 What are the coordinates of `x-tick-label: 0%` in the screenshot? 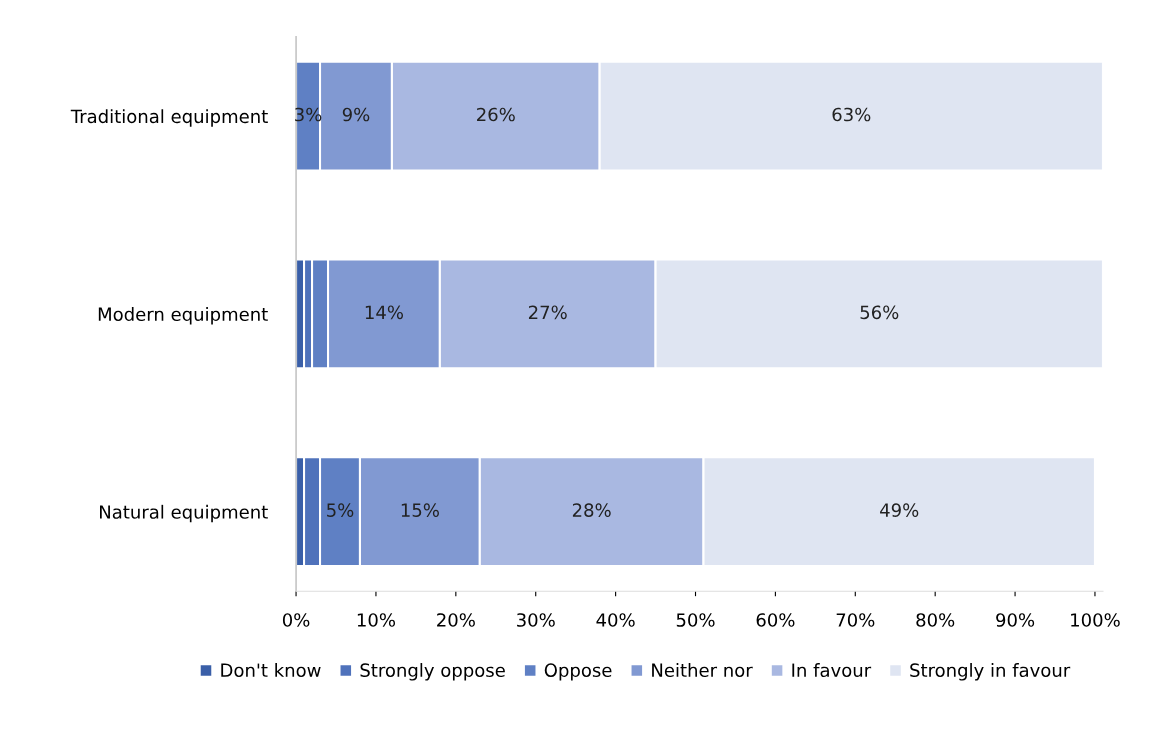 It's located at (296, 620).